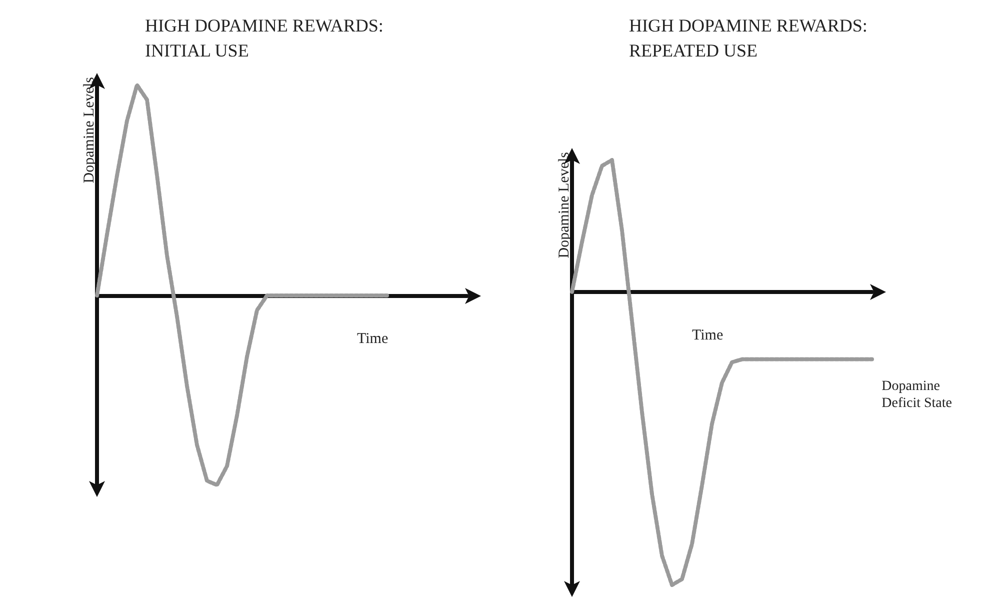 This screenshot has width=982, height=604. Describe the element at coordinates (748, 38) in the screenshot. I see `chart-title: HIGH DOPAMINE REWARDS: REPEATED USE` at that location.